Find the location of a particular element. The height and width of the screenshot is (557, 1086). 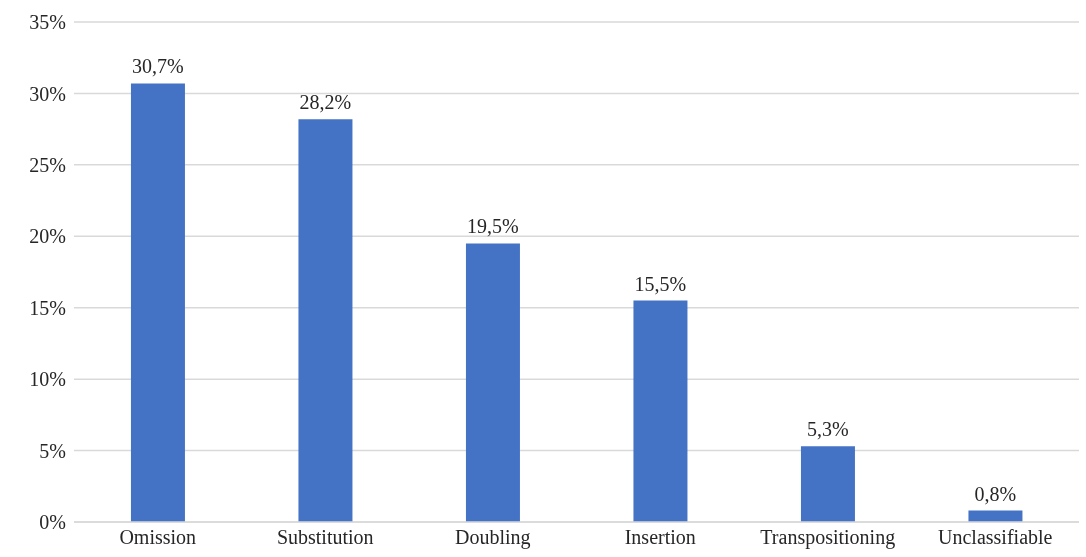

y-tick-label: 0% is located at coordinates (52, 522).